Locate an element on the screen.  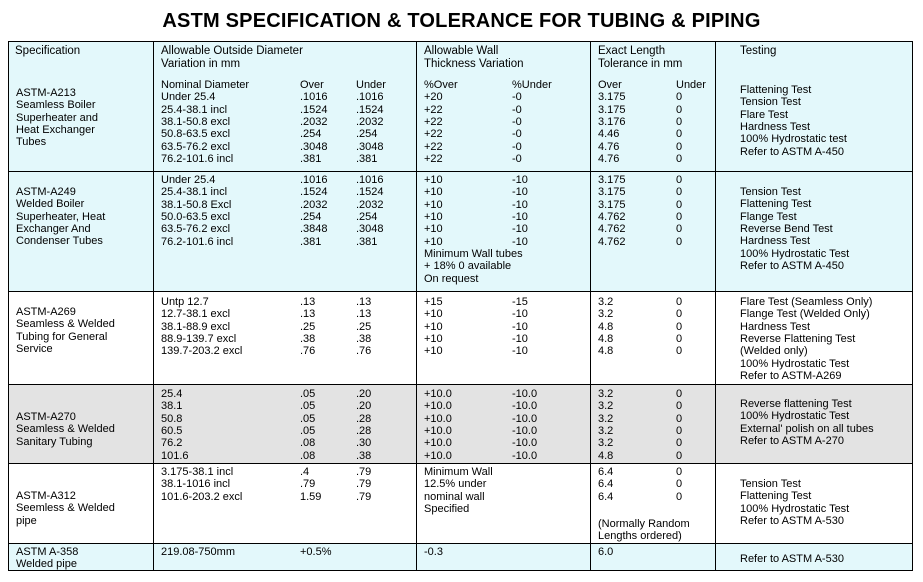
length-over-value: 3.176 is located at coordinates (612, 121).